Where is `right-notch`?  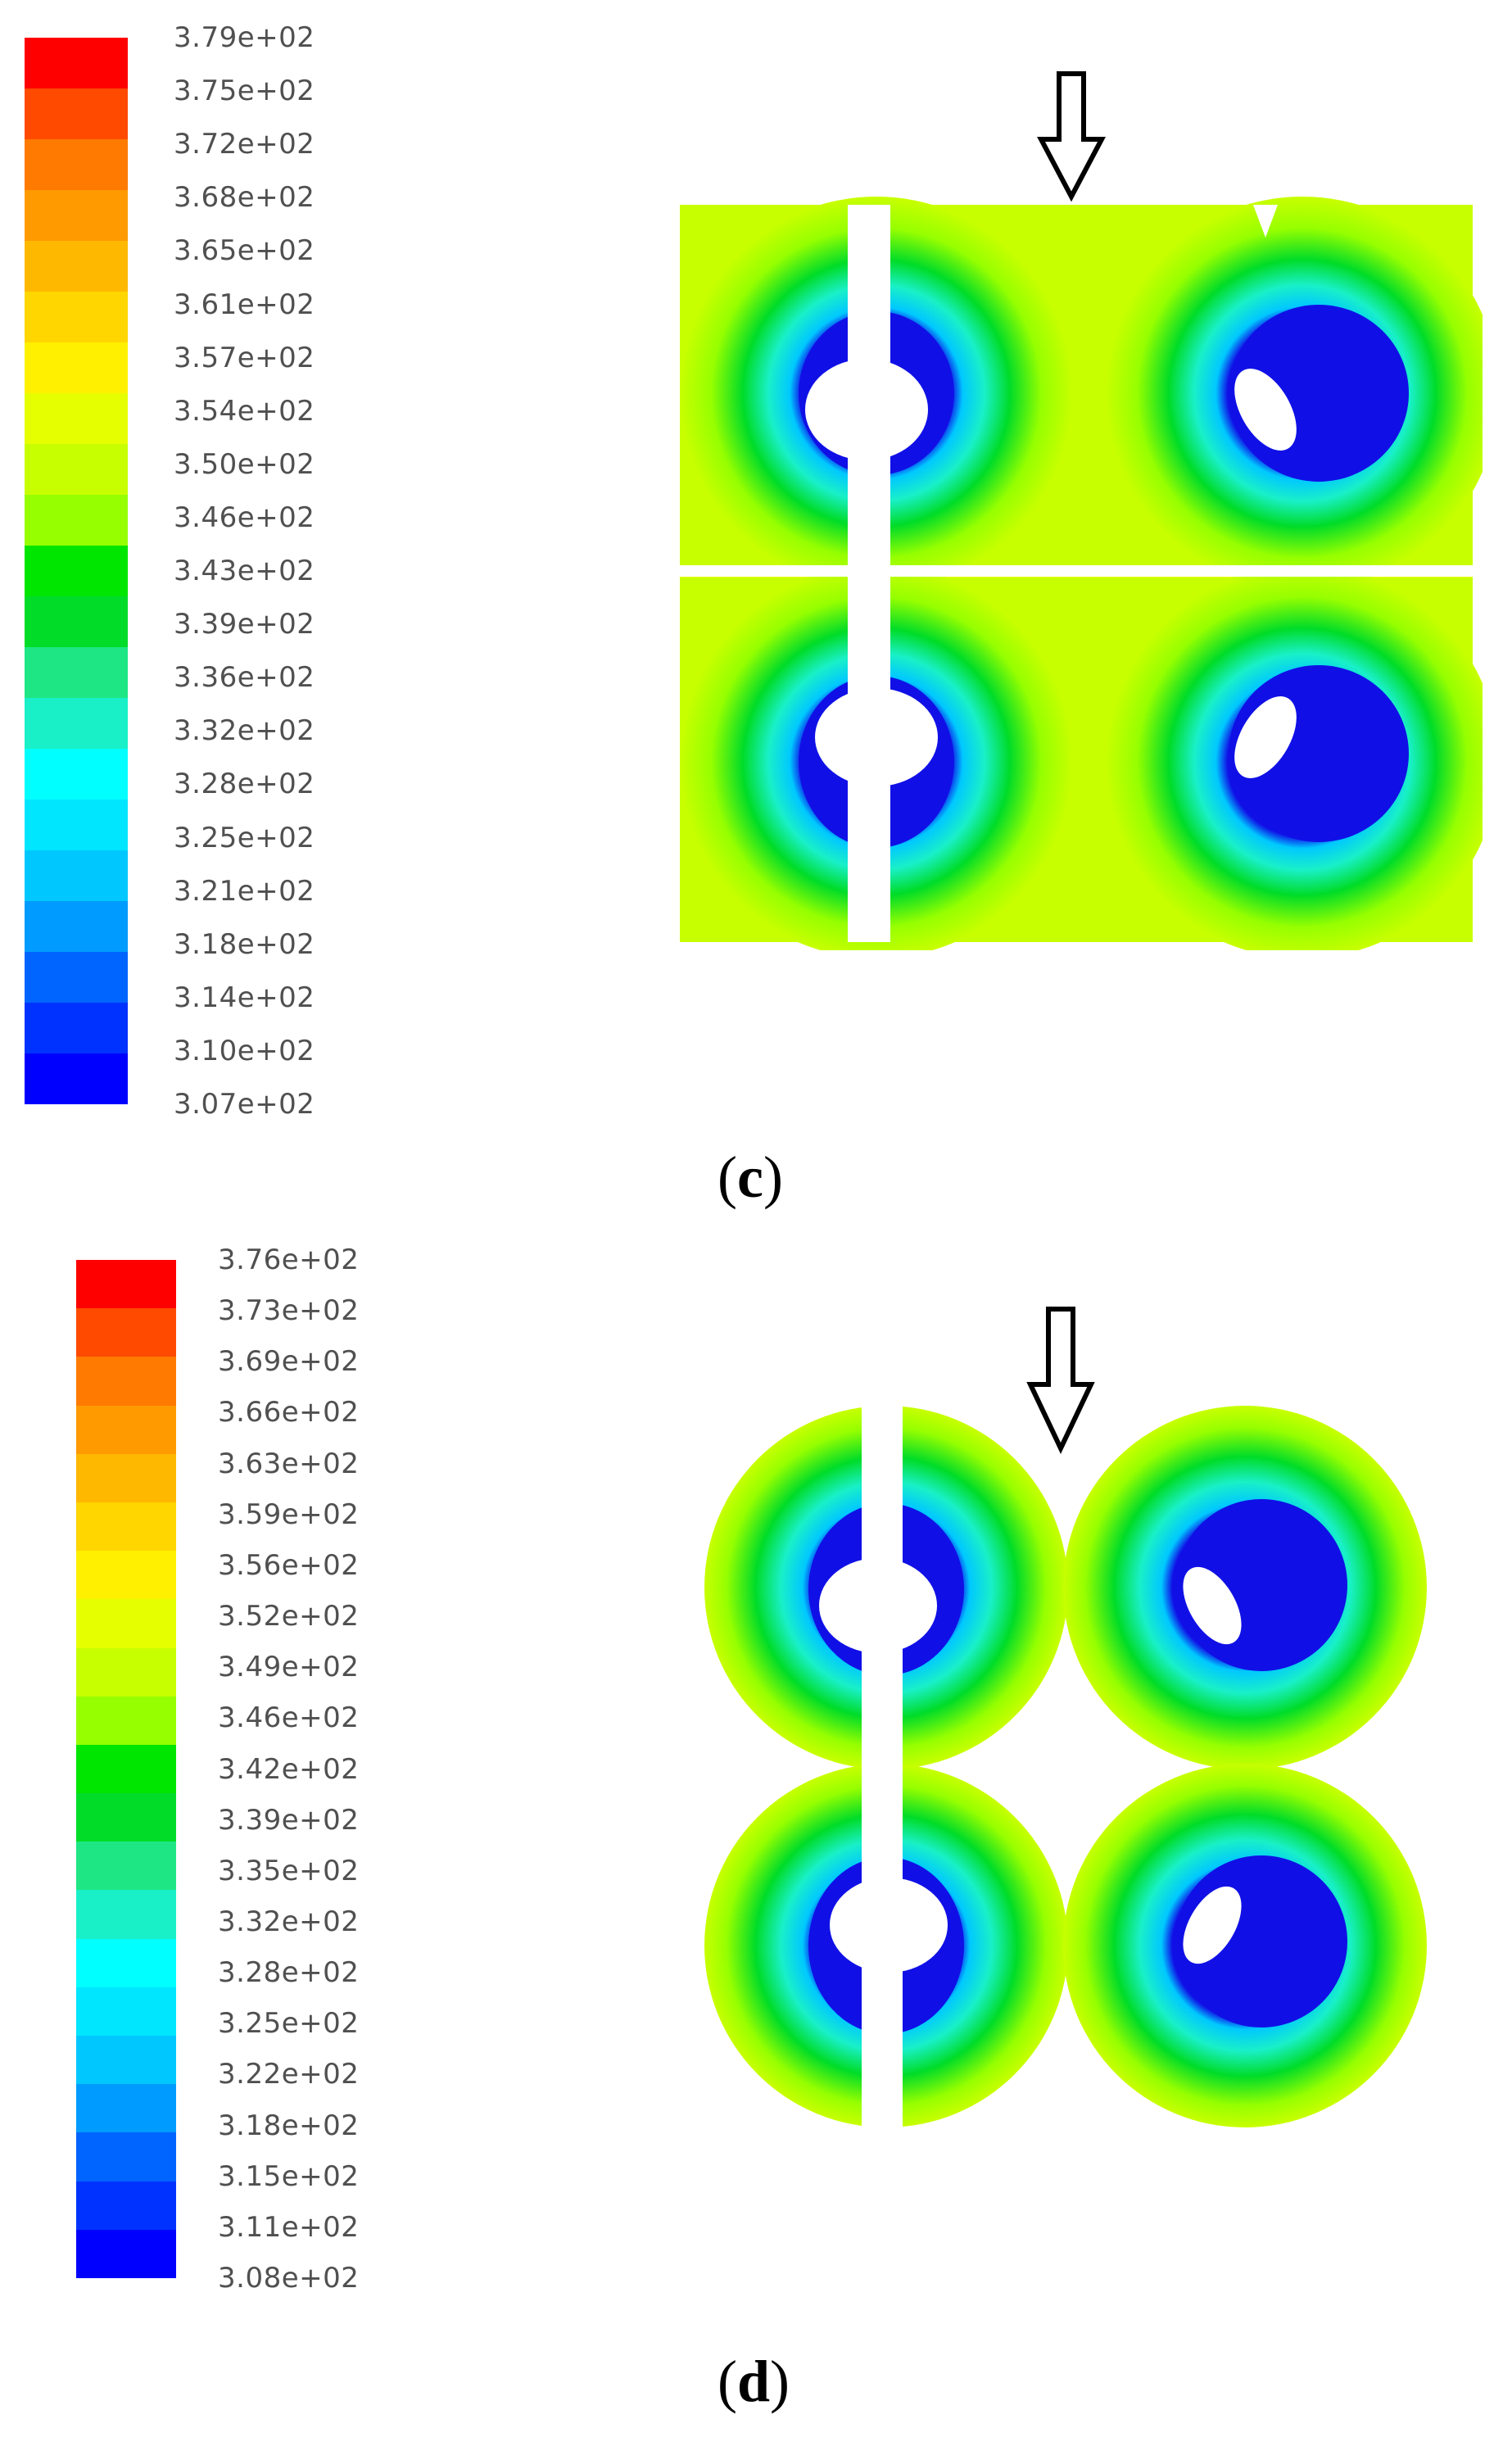
right-notch is located at coordinates (1265, 221).